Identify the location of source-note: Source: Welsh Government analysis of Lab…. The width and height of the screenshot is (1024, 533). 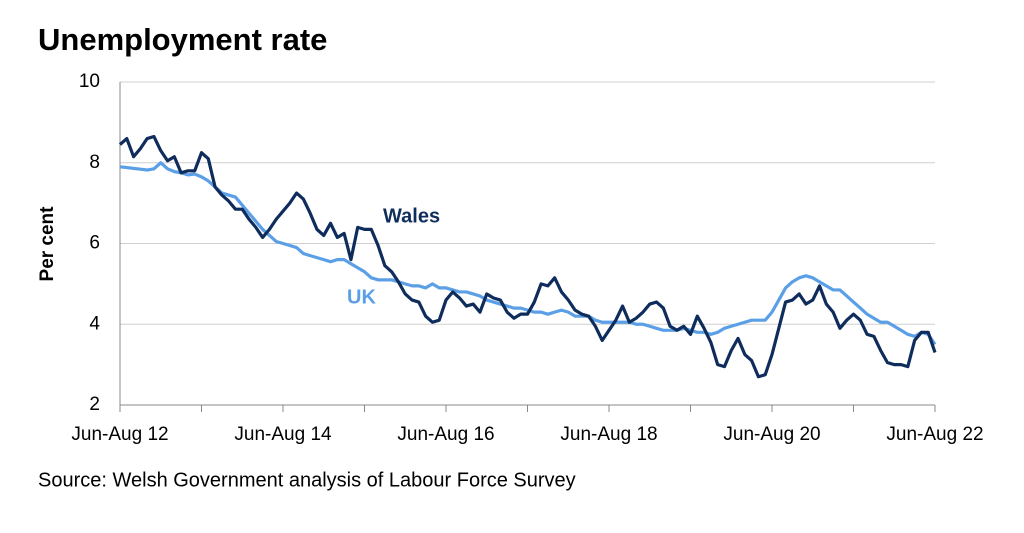
(307, 480).